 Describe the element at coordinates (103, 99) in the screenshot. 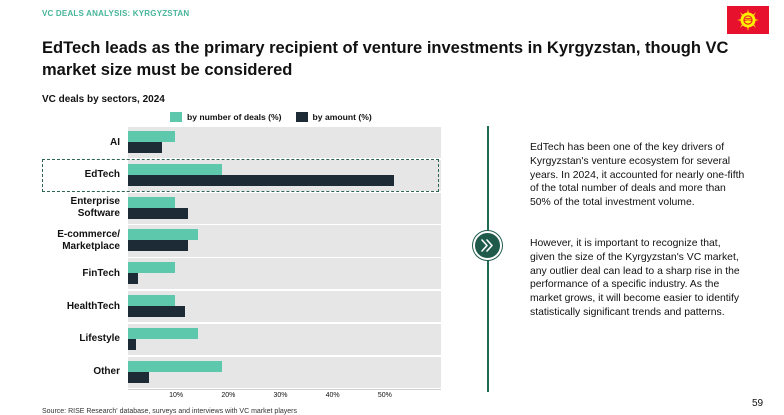

I see `chart-title: VC deals by sectors, 2024` at that location.